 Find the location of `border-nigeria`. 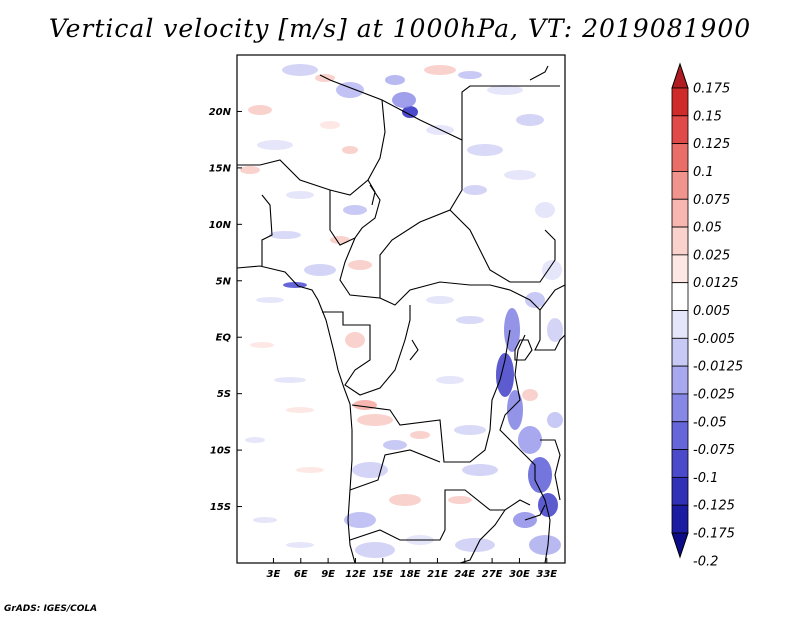

border-nigeria is located at coordinates (355, 215).